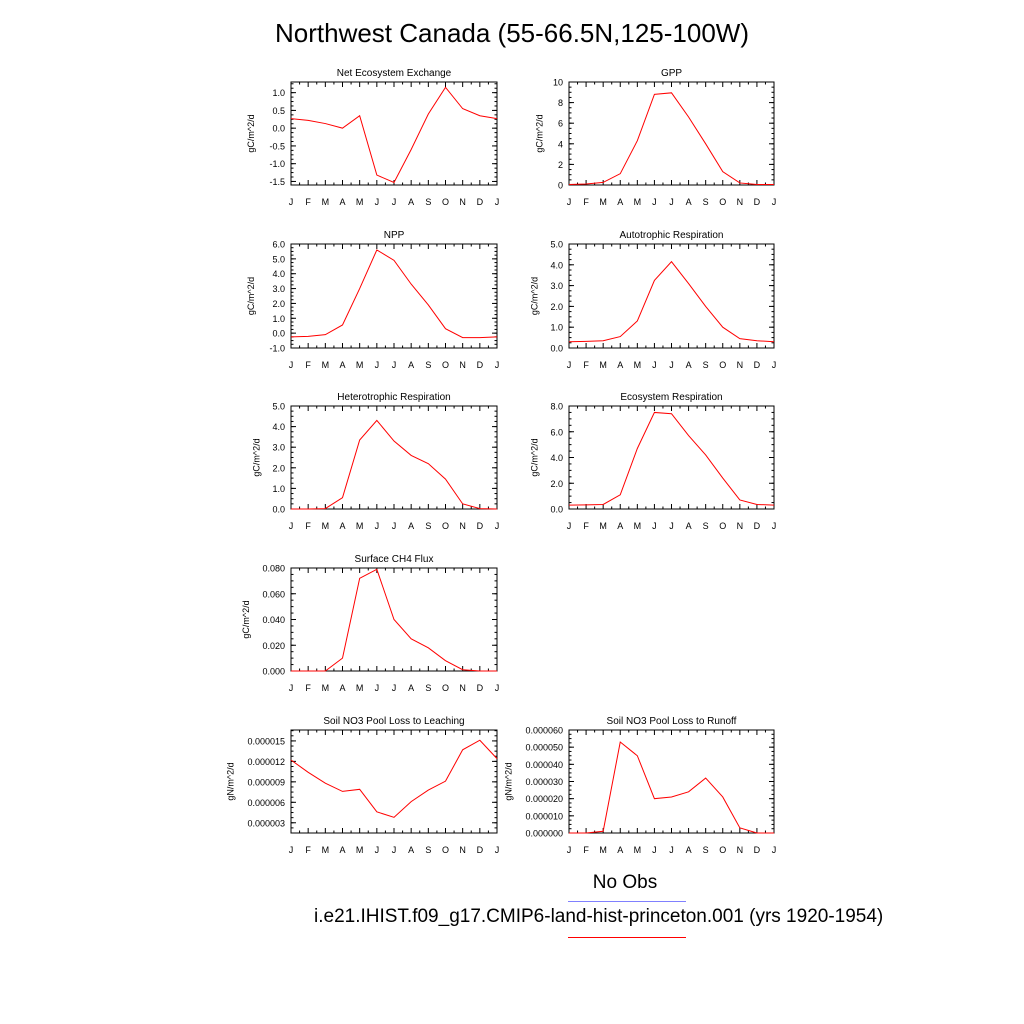 The image size is (1024, 1024). What do you see at coordinates (544, 834) in the screenshot?
I see `y-tick-label: 0.000000` at bounding box center [544, 834].